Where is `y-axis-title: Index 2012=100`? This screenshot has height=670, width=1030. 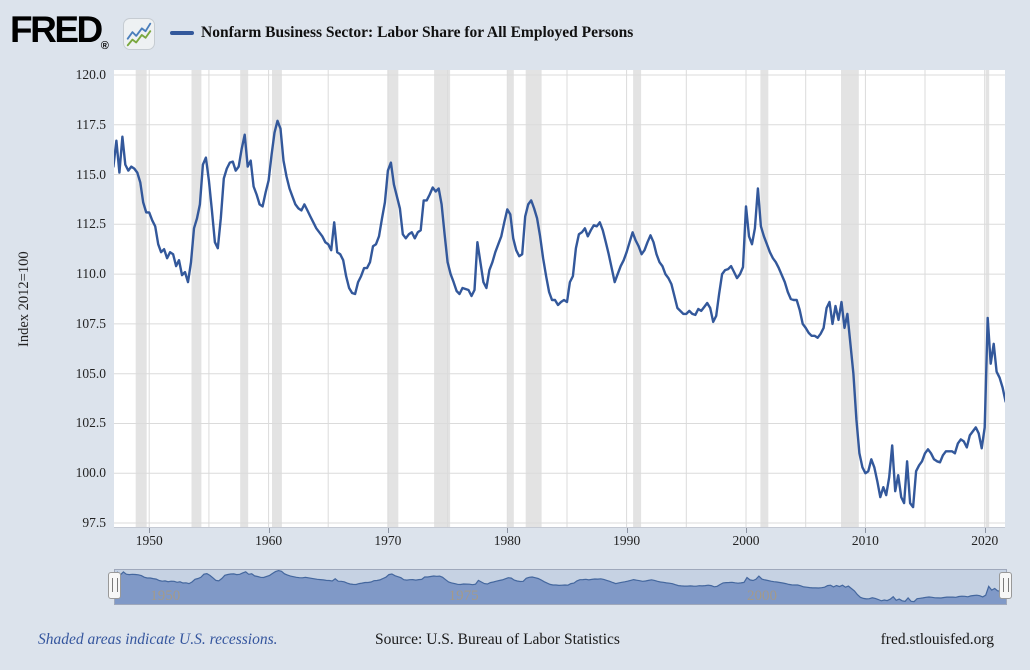 y-axis-title: Index 2012=100 is located at coordinates (24, 299).